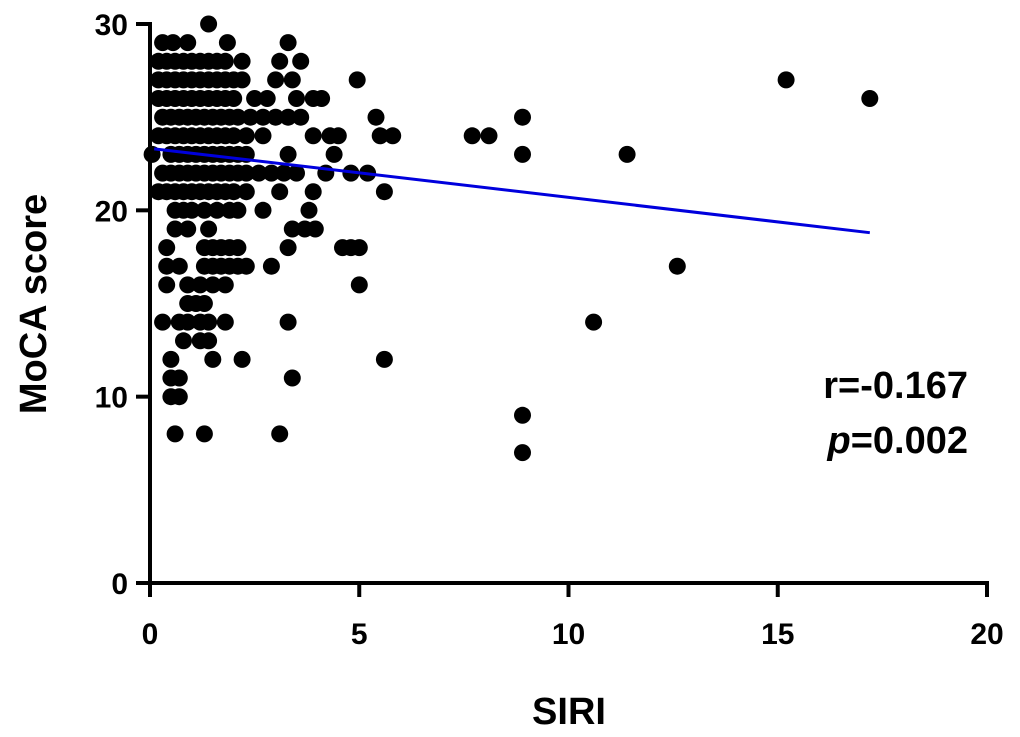  What do you see at coordinates (150, 634) in the screenshot?
I see `x-tick-label: 0` at bounding box center [150, 634].